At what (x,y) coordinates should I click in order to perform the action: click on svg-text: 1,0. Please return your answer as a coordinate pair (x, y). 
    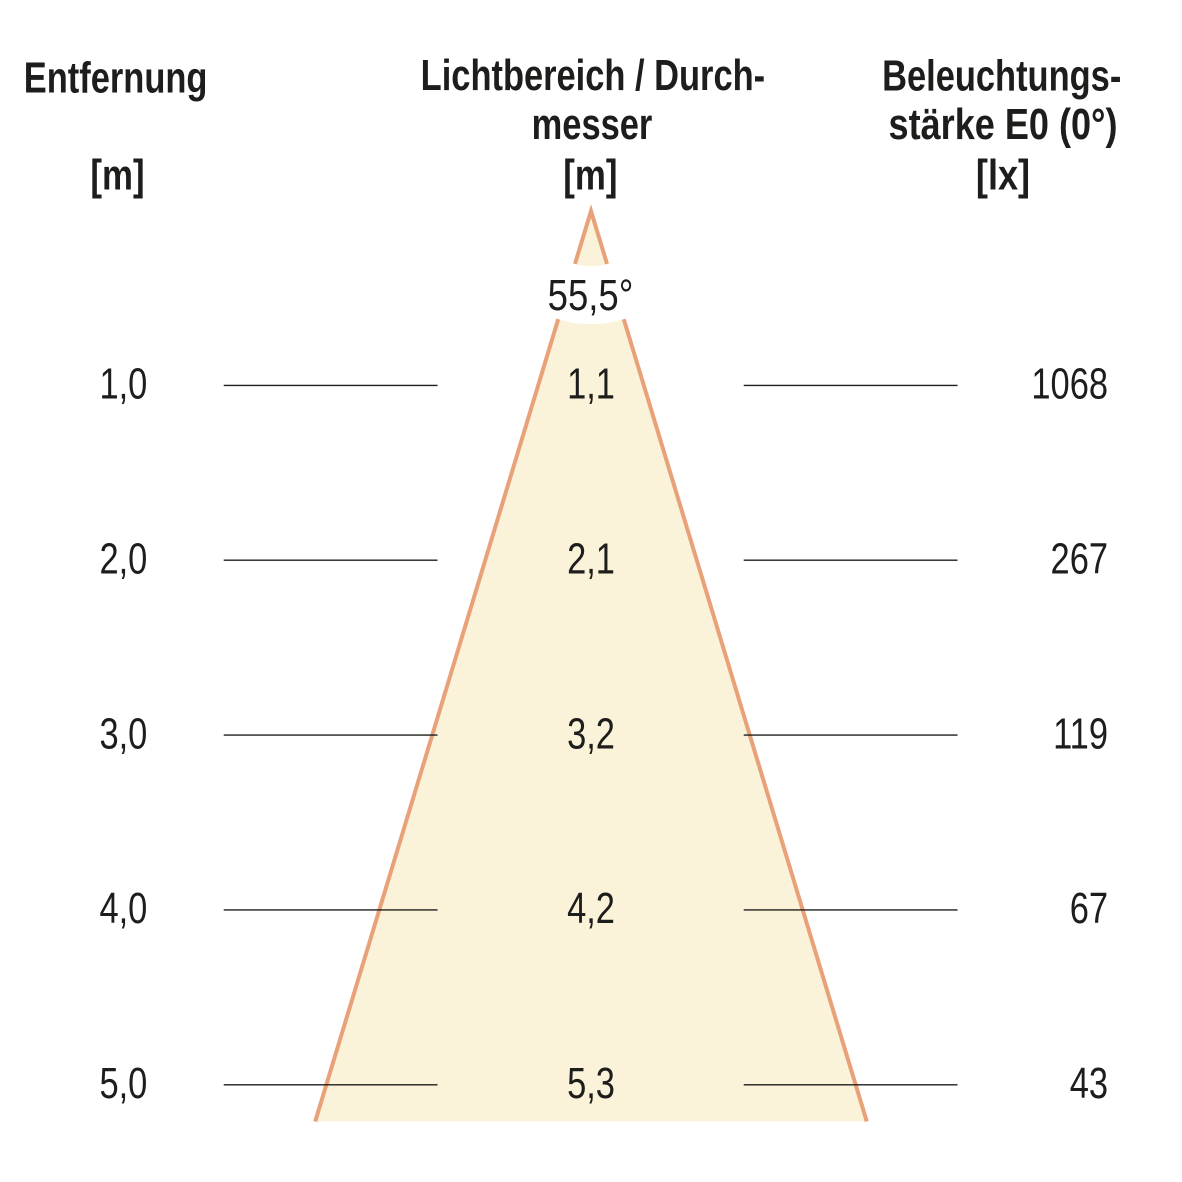
    Looking at the image, I should click on (123, 384).